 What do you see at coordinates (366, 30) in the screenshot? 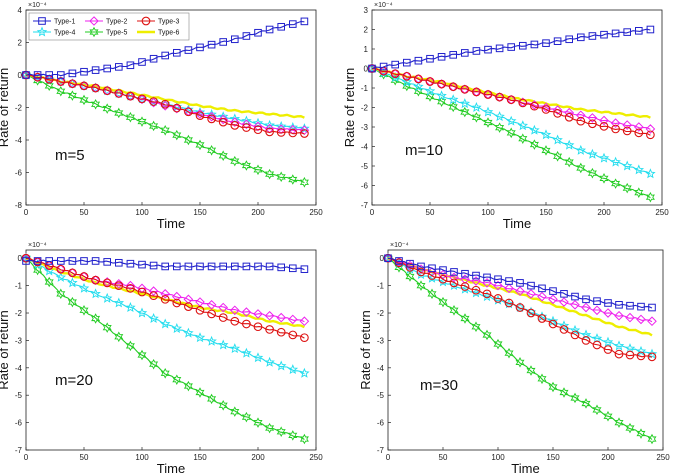
I see `y-tick-label: 2` at bounding box center [366, 30].